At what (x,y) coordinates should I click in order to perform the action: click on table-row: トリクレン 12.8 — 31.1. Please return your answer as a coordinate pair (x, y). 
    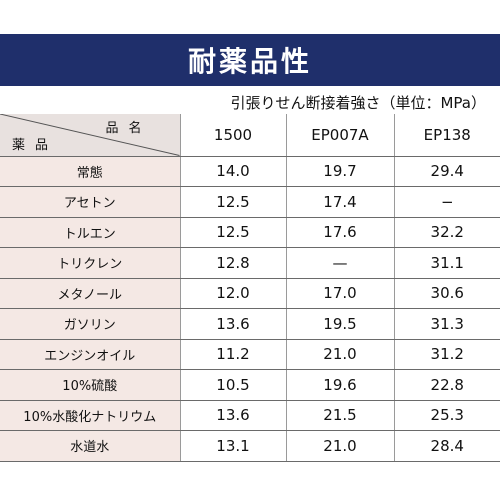
    Looking at the image, I should click on (250, 263).